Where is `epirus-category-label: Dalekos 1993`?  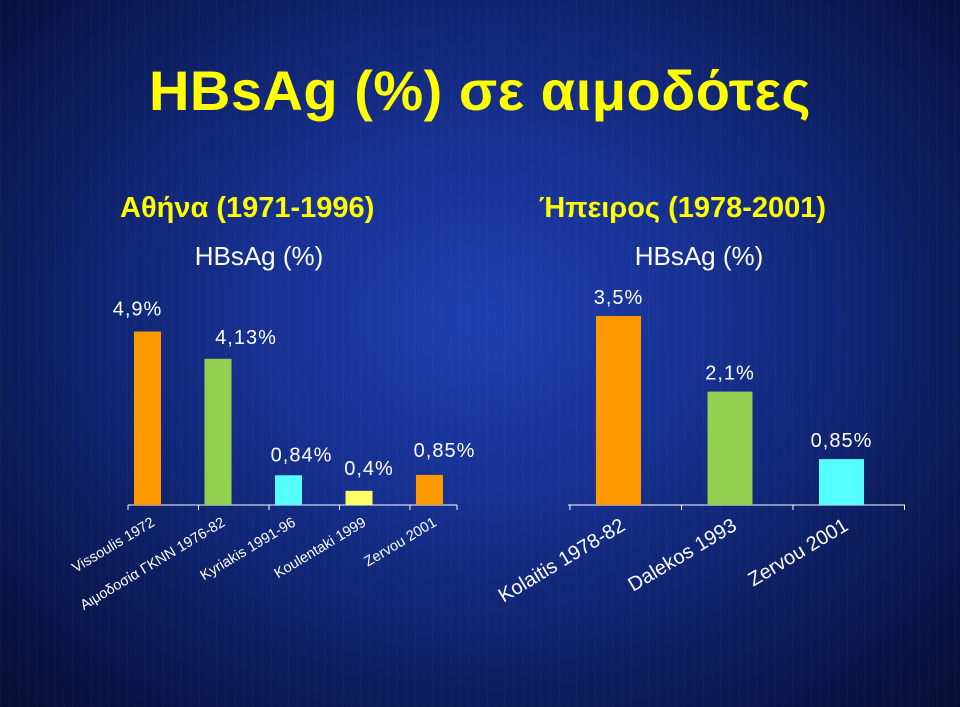 epirus-category-label: Dalekos 1993 is located at coordinates (682, 555).